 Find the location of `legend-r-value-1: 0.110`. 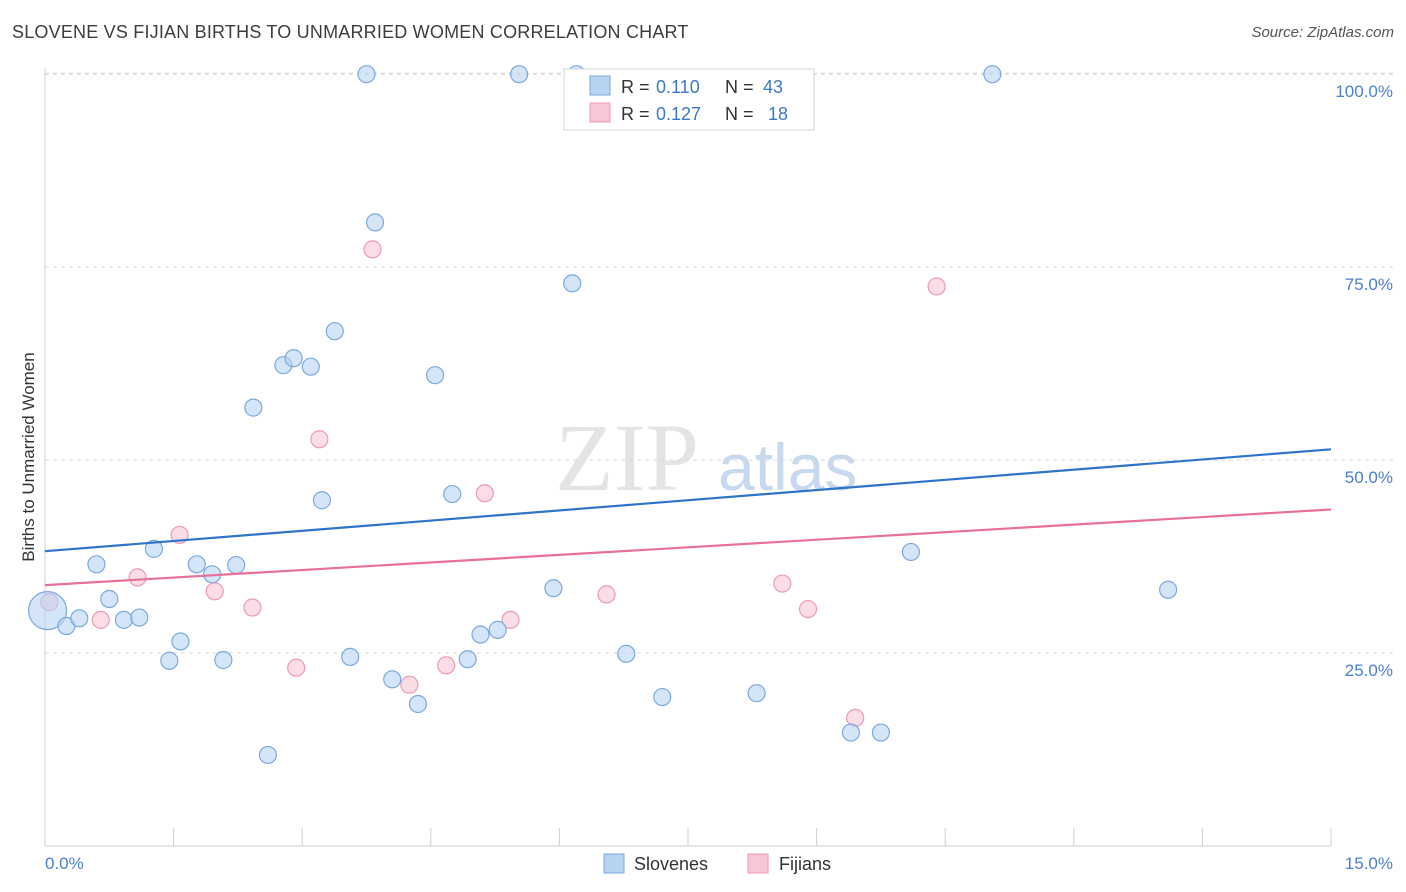

legend-r-value-1: 0.110 is located at coordinates (678, 87).